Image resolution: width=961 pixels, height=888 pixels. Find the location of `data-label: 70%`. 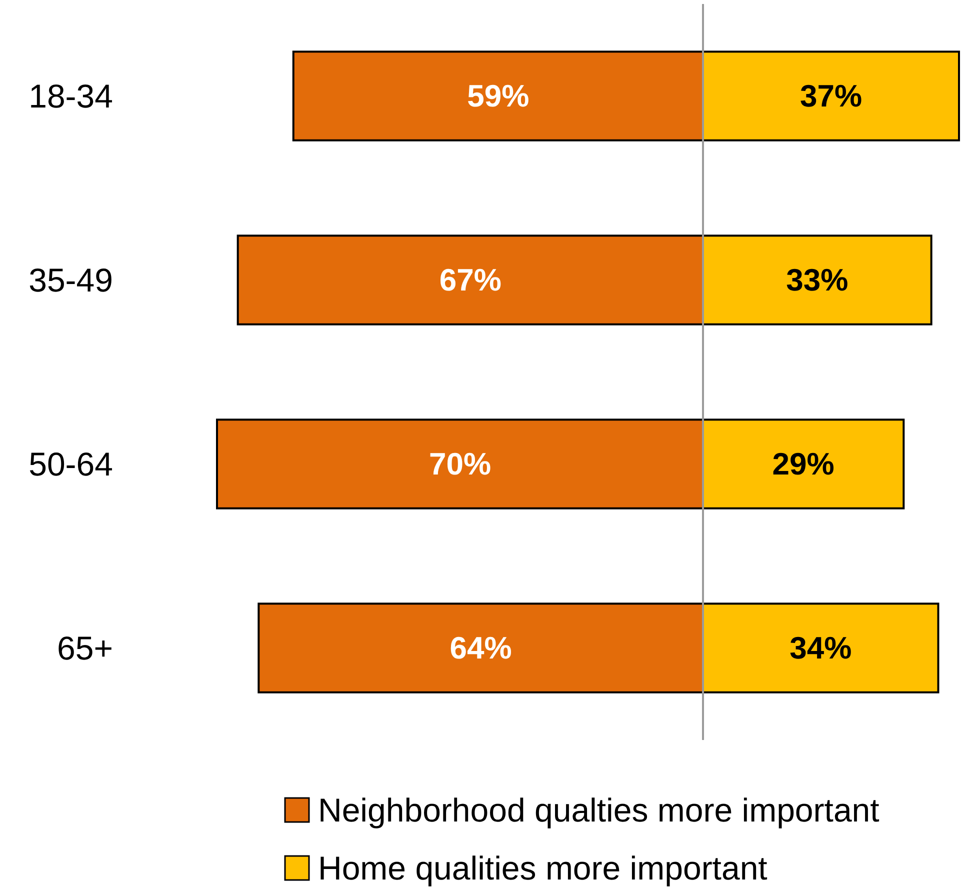

data-label: 70% is located at coordinates (460, 464).